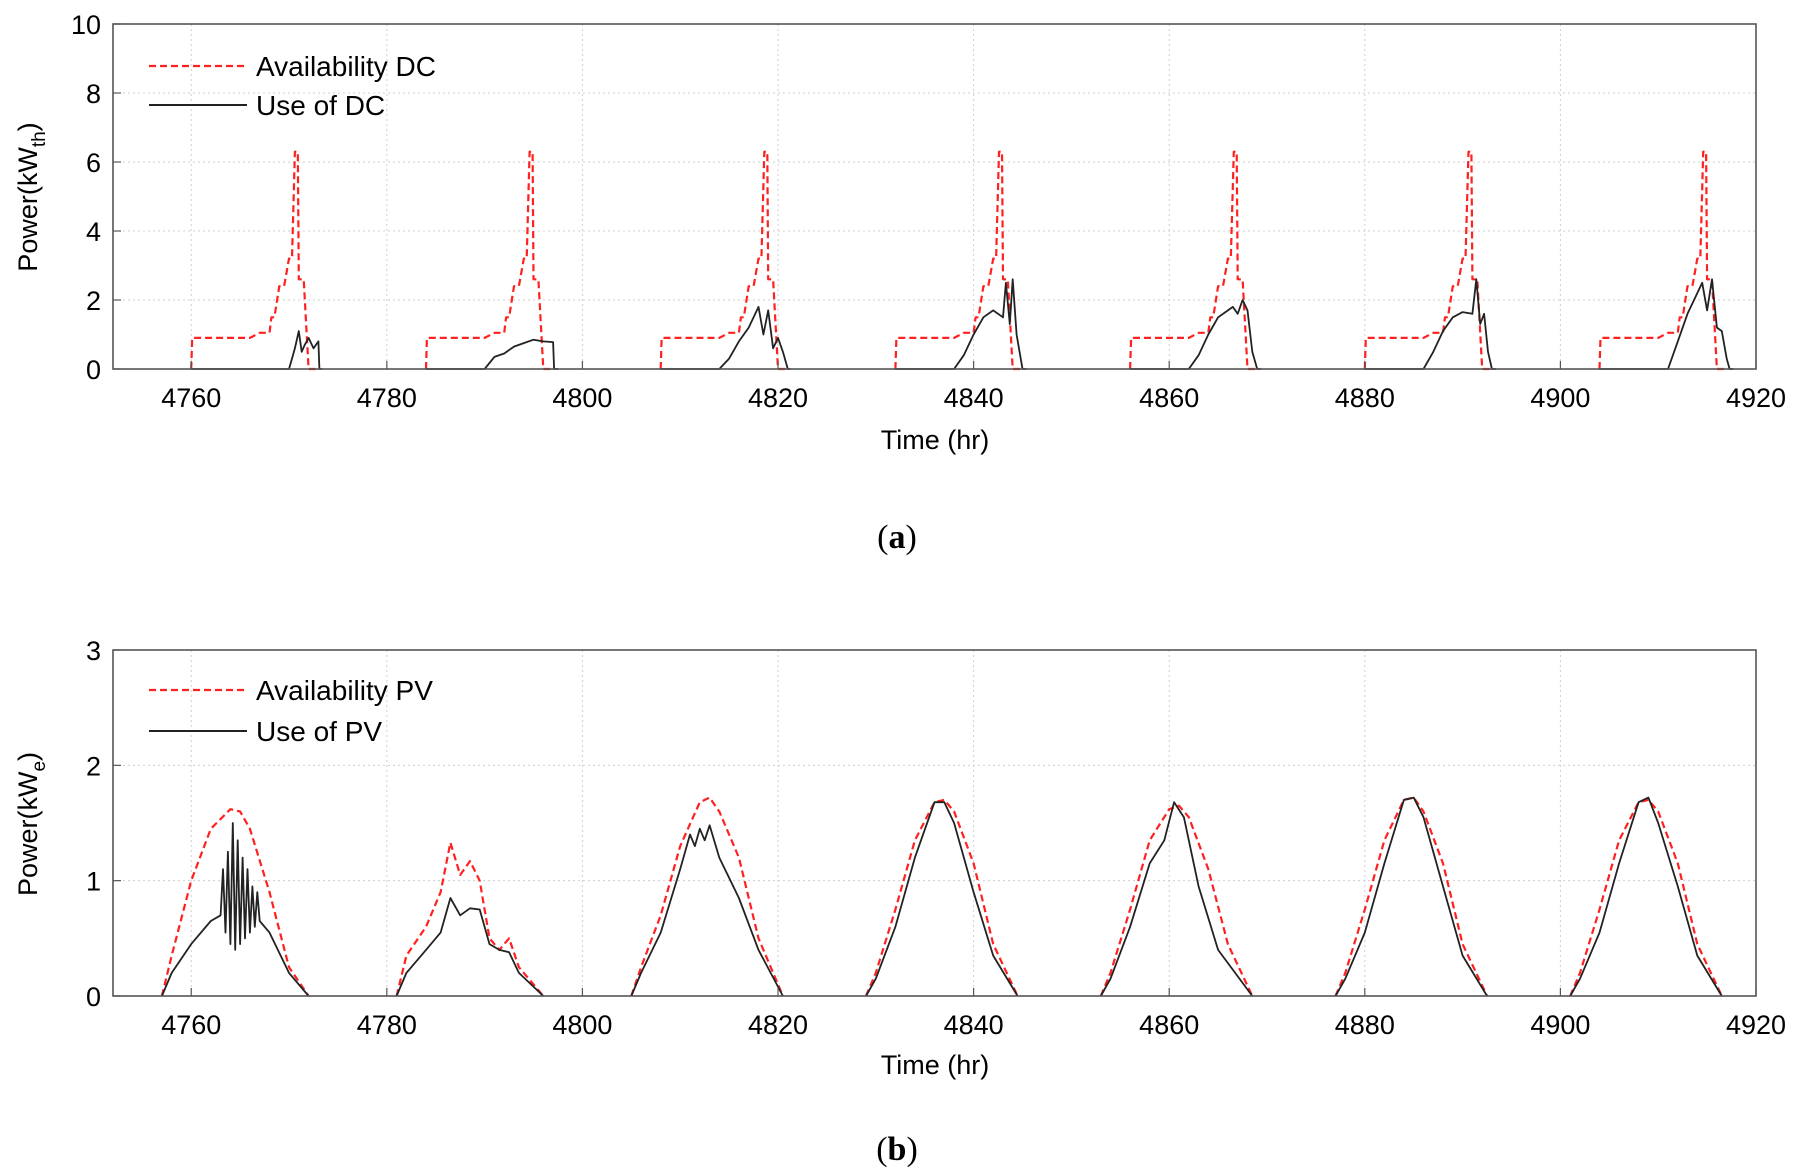 Image resolution: width=1794 pixels, height=1175 pixels. What do you see at coordinates (1560, 1025) in the screenshot?
I see `x-tick-label-b: 4900` at bounding box center [1560, 1025].